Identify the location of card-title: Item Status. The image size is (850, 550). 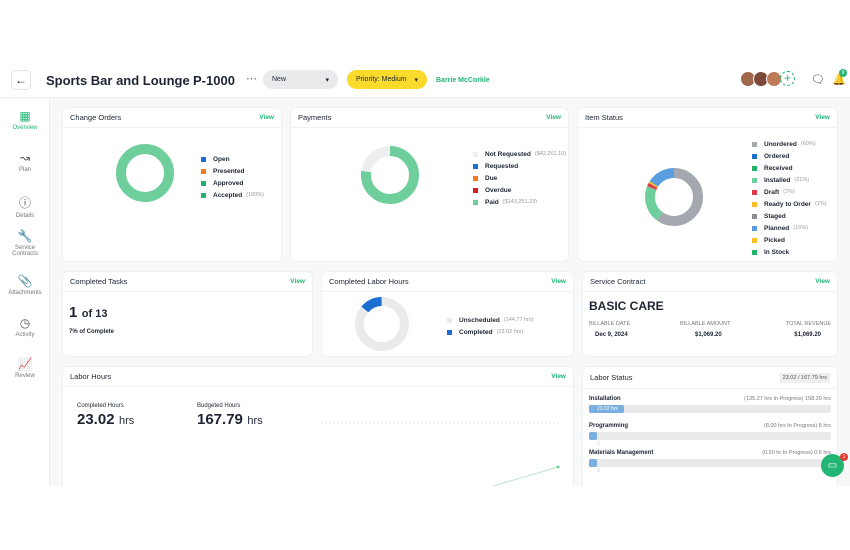
(604, 117).